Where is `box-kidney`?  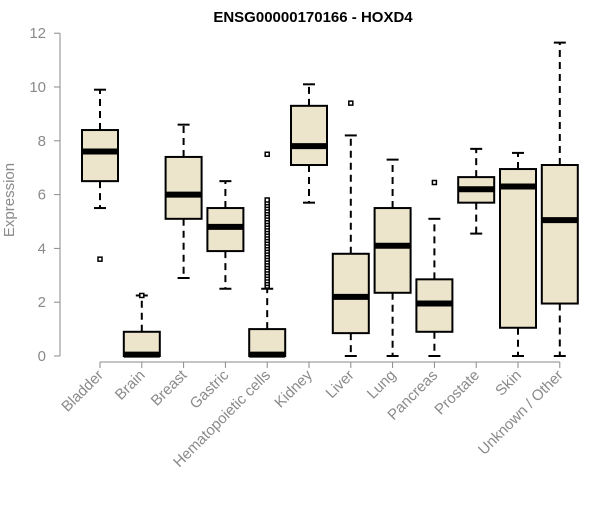
box-kidney is located at coordinates (309, 143).